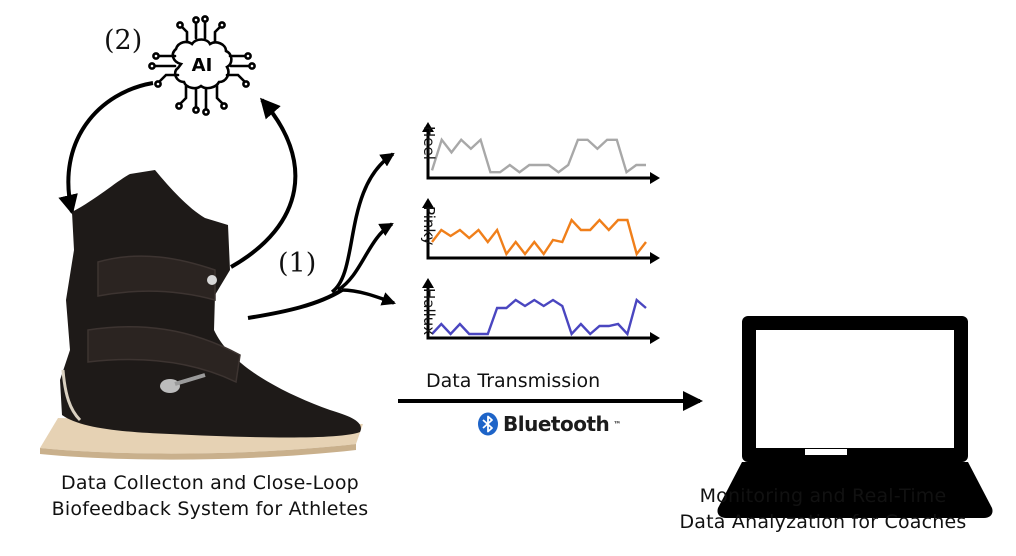 The image size is (1016, 556). I want to click on sensor-charts, so click(541, 233).